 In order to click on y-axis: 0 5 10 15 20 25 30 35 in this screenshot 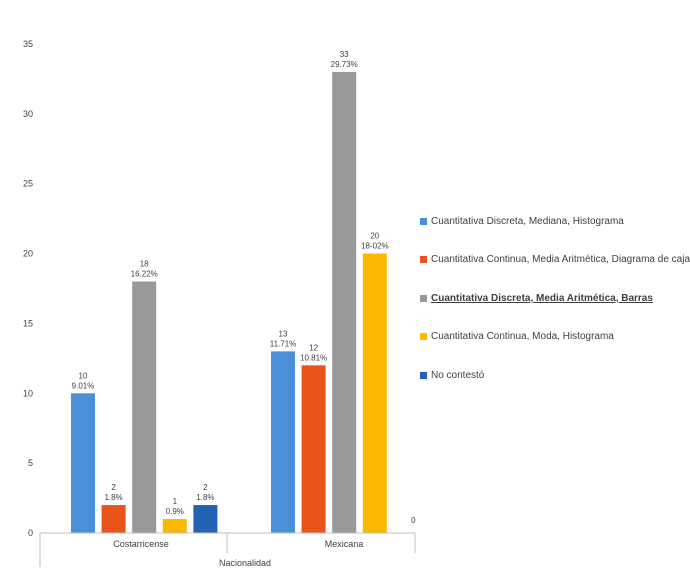, I will do `click(28, 288)`.